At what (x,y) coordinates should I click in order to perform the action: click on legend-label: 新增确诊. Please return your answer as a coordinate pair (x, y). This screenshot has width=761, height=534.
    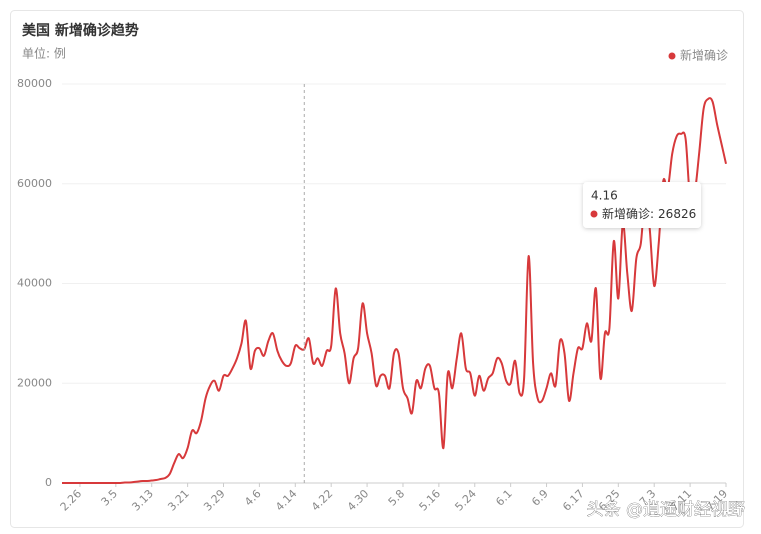
    Looking at the image, I should click on (704, 55).